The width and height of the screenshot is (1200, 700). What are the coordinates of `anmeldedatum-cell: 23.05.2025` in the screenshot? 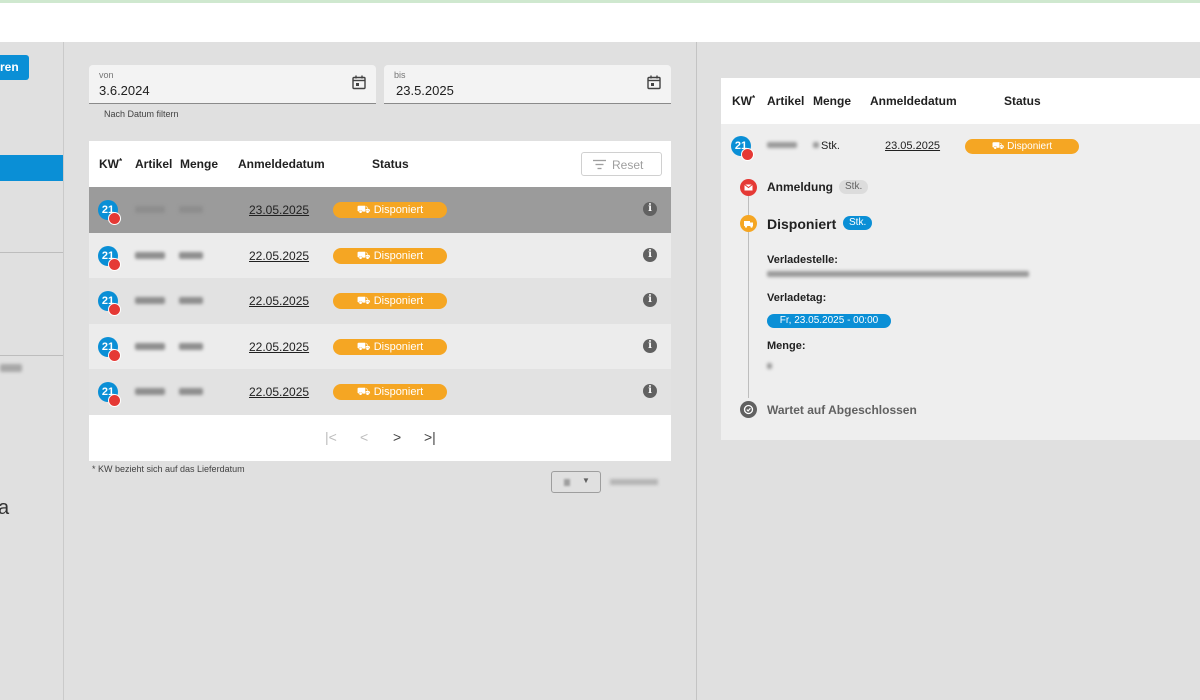 It's located at (279, 210).